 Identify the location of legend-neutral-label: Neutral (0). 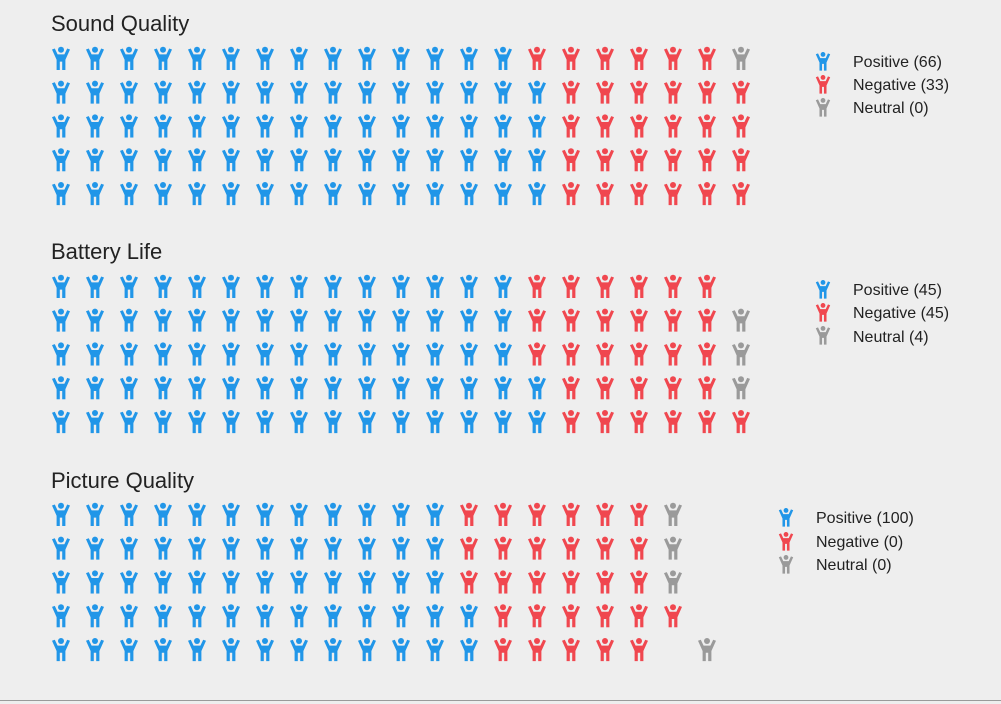
(854, 565).